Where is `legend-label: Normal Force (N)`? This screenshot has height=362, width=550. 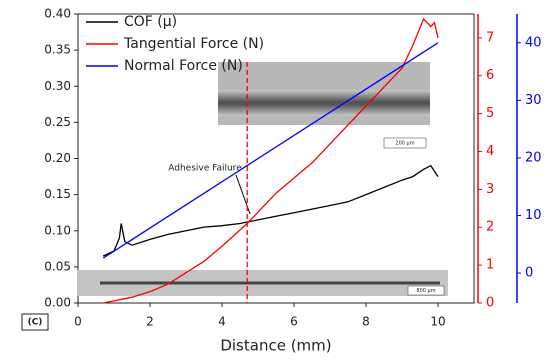 legend-label: Normal Force (N) is located at coordinates (183, 66).